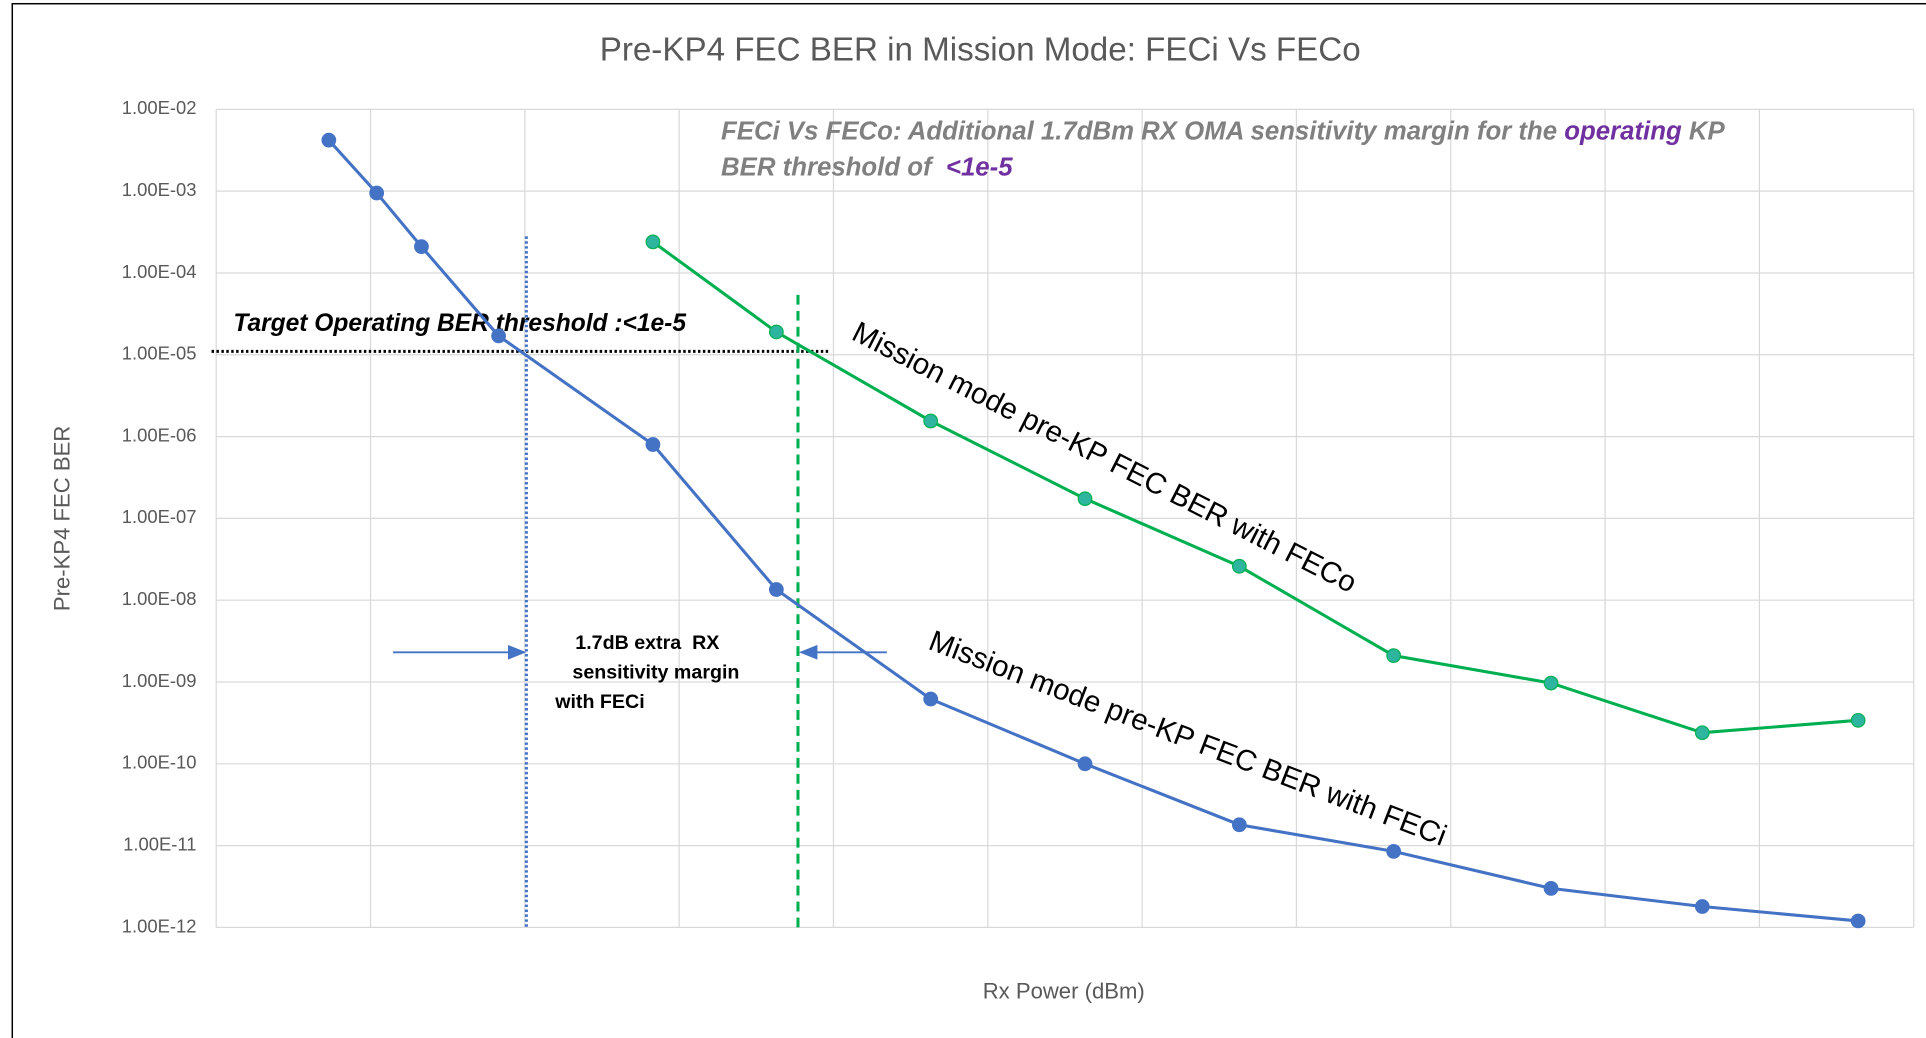 The width and height of the screenshot is (1926, 1038). What do you see at coordinates (159, 925) in the screenshot?
I see `y-tick-label: 1.00E-12` at bounding box center [159, 925].